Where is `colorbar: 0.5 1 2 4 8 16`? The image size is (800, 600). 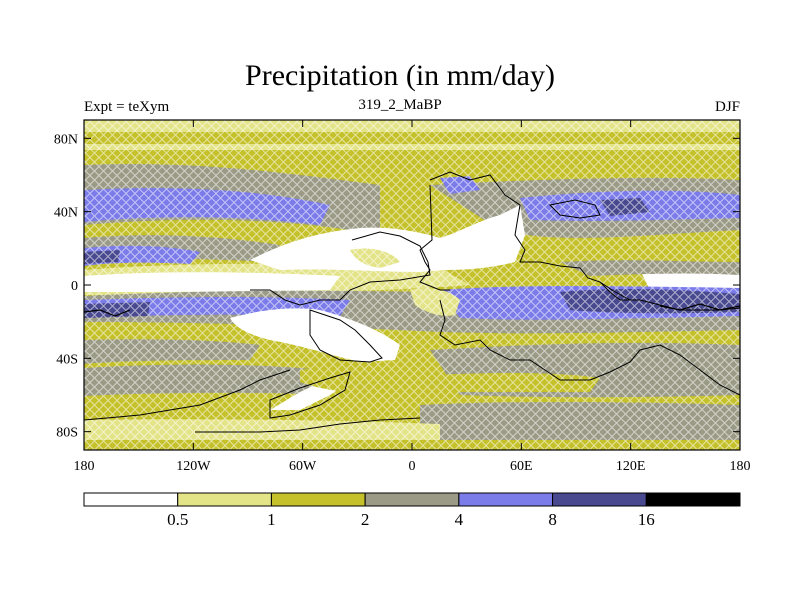 colorbar: 0.5 1 2 4 8 16 is located at coordinates (412, 510).